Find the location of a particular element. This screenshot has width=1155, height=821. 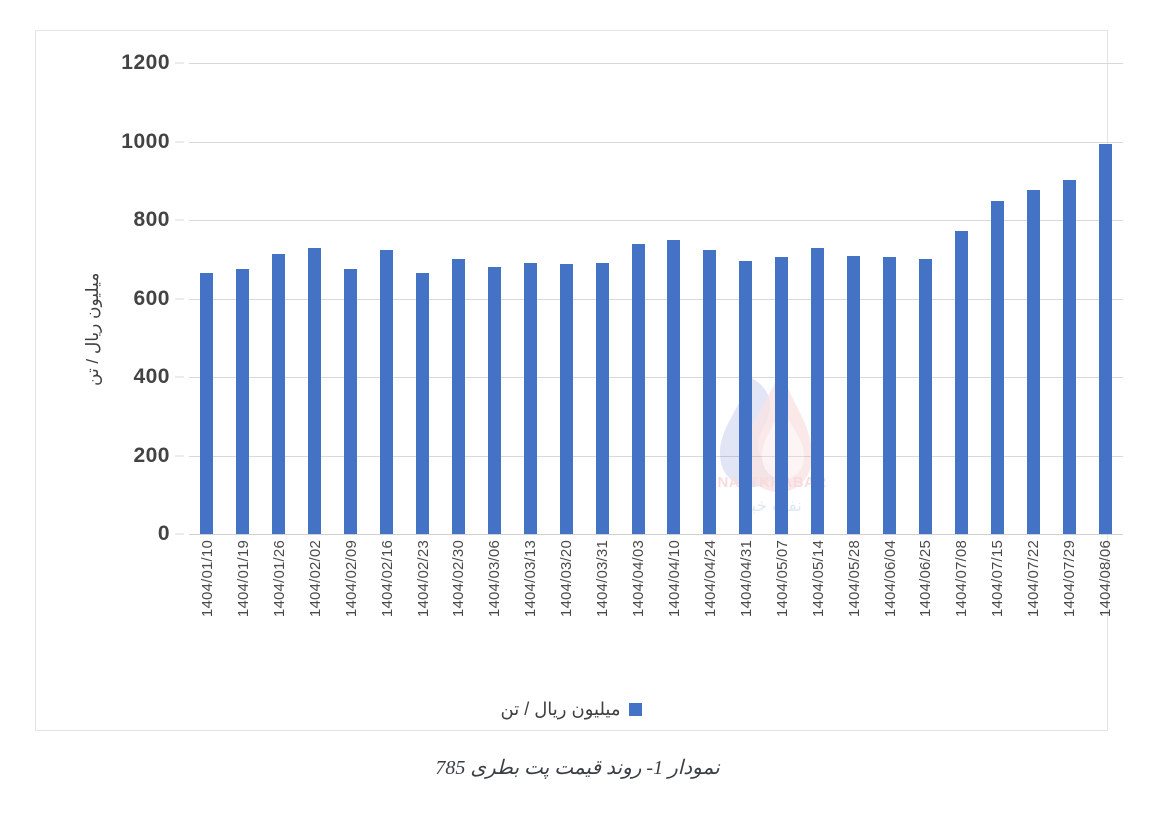

x-axis-tick-label: 1404/03/13 is located at coordinates (531, 579).